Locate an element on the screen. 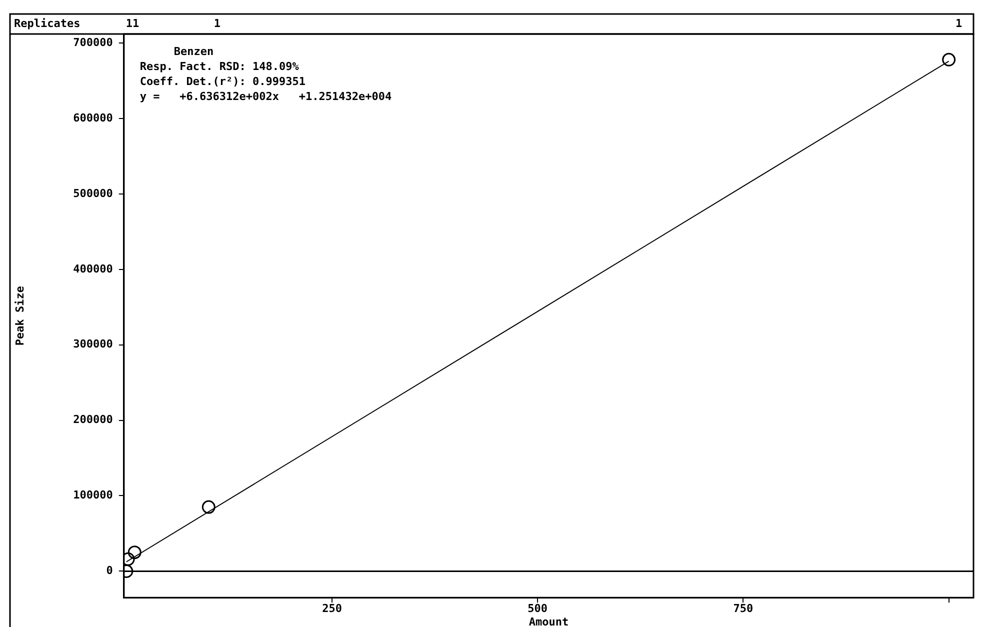  y-tick-label: 500000 is located at coordinates (93, 193).